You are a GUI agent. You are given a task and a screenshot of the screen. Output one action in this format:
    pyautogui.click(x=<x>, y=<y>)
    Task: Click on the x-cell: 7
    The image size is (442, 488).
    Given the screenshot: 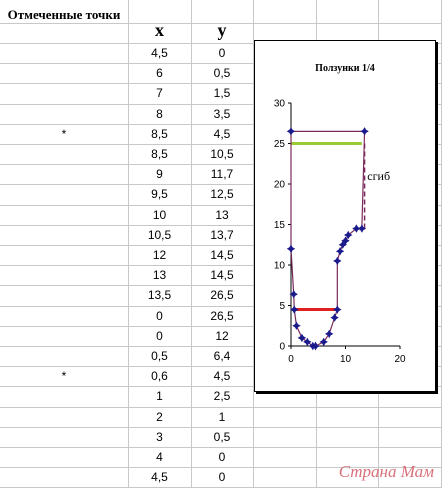 What is the action you would take?
    pyautogui.click(x=159, y=93)
    